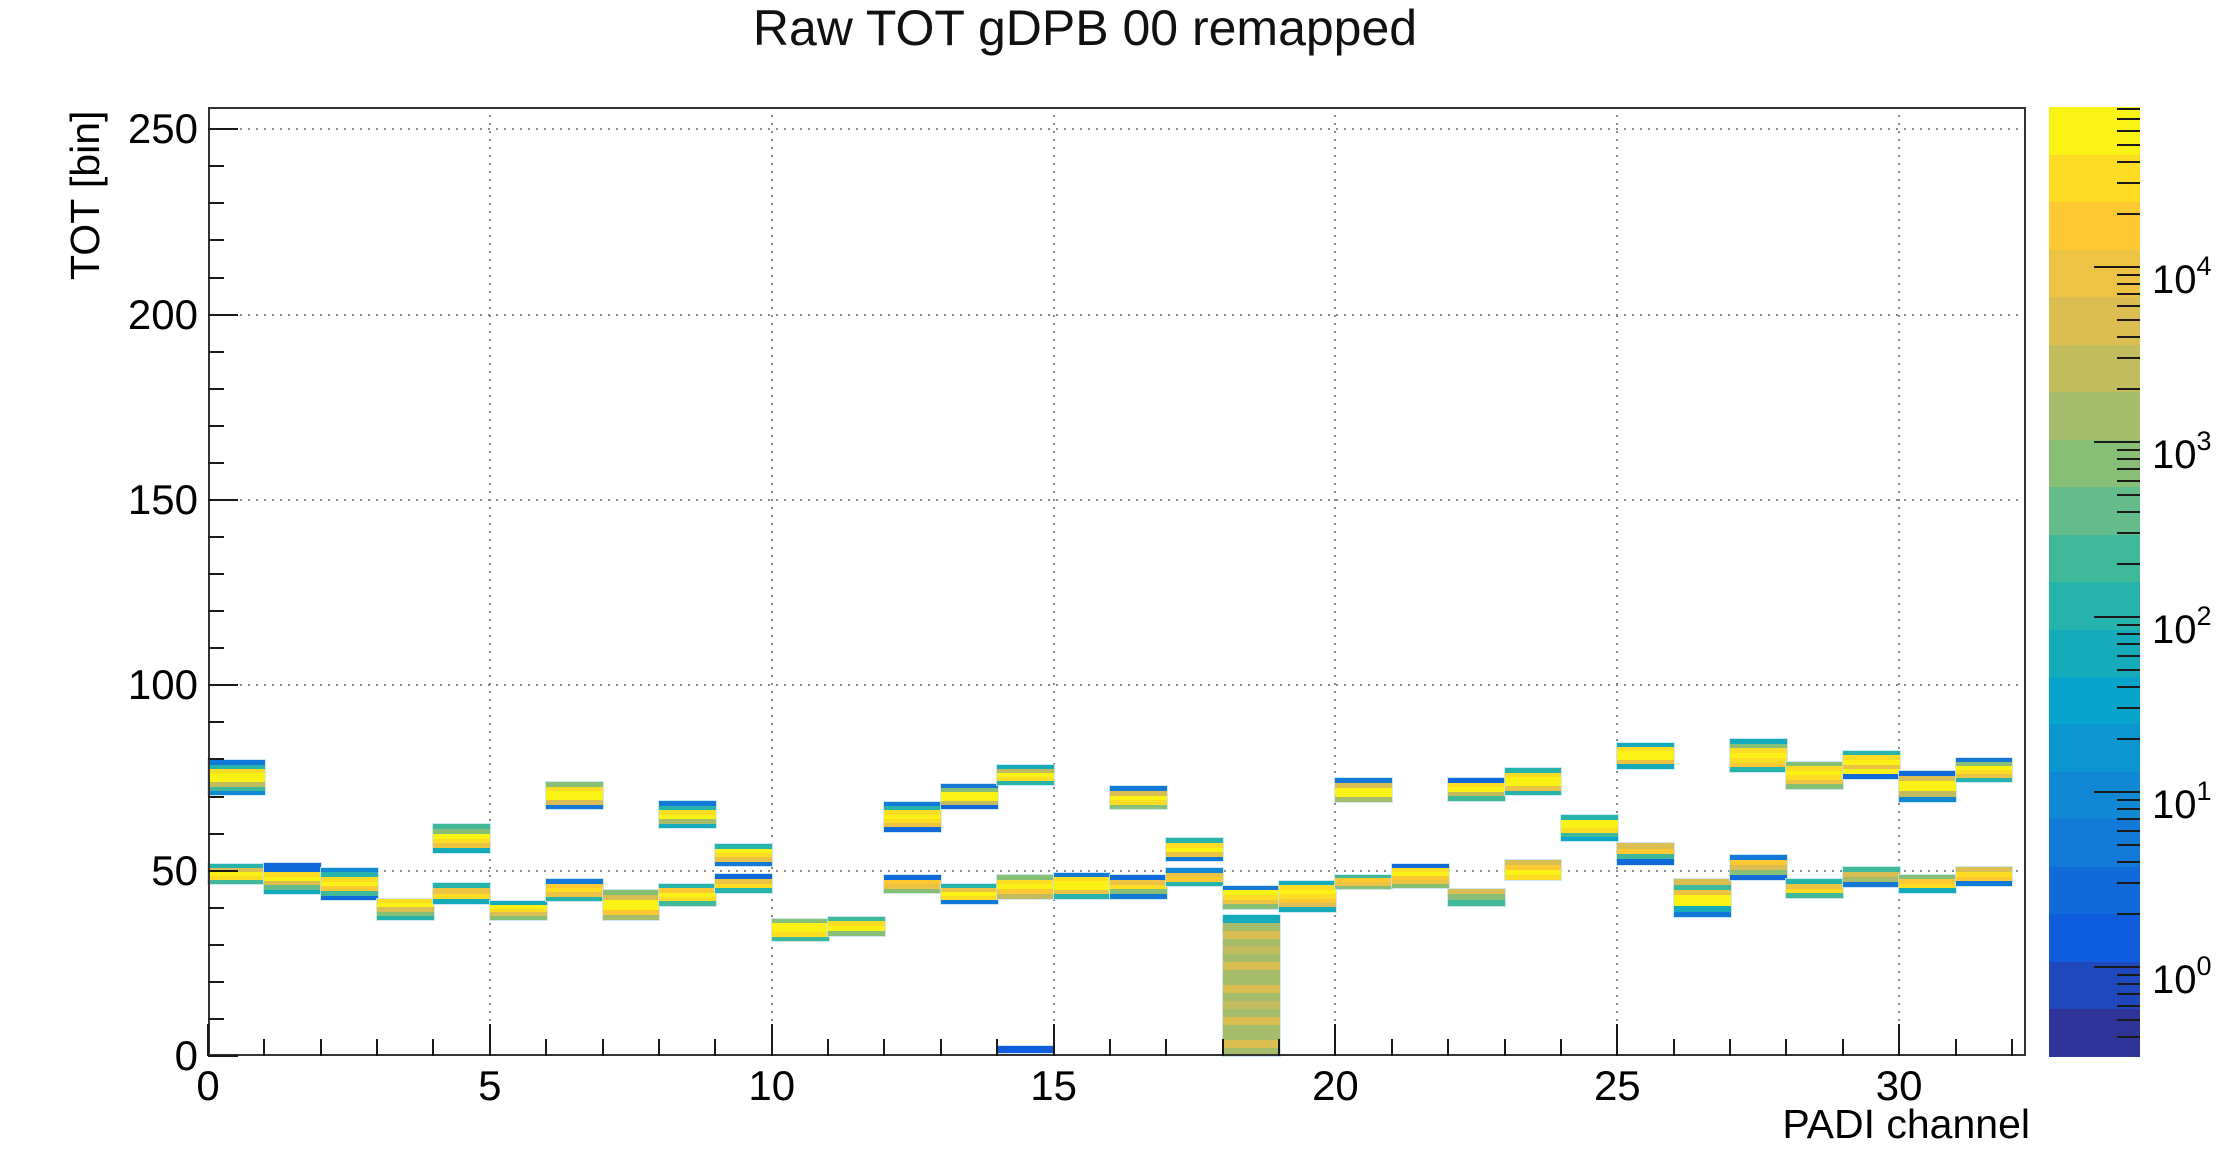  What do you see at coordinates (1117, 685) in the screenshot?
I see `h-gridline` at bounding box center [1117, 685].